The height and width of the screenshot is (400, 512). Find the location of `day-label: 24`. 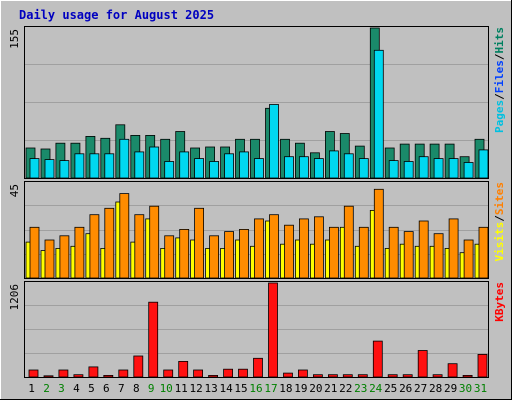

day-label: 24 is located at coordinates (376, 388).